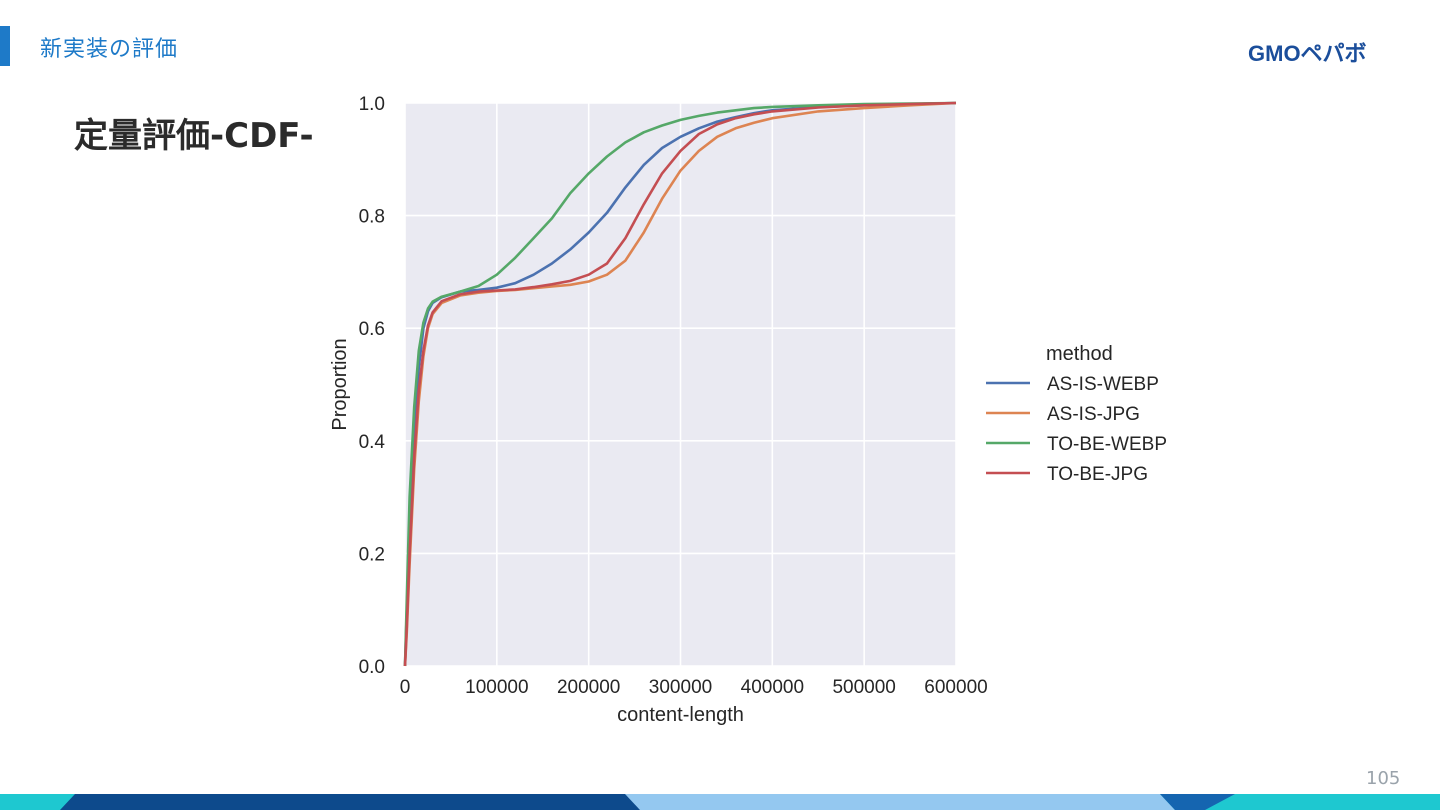  I want to click on x-tick-label: 600000, so click(955, 687).